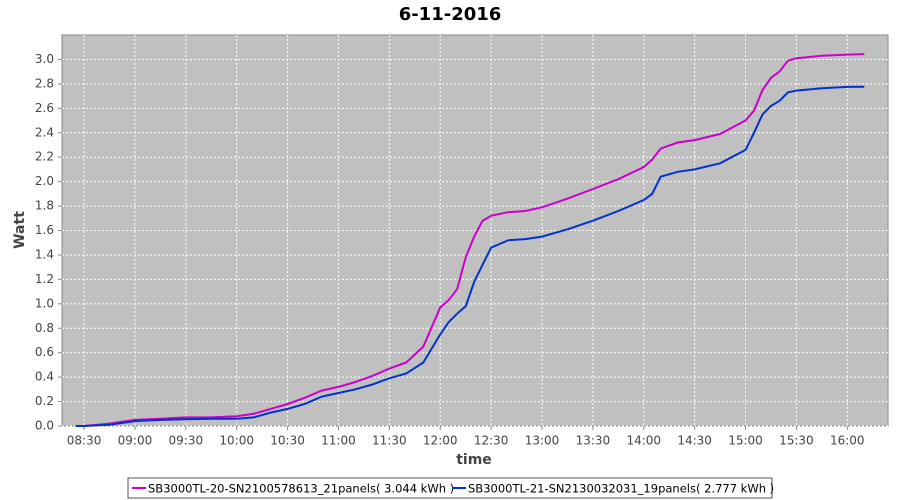 Image resolution: width=900 pixels, height=500 pixels. Describe the element at coordinates (44, 59) in the screenshot. I see `y-tick-label: 3.0` at that location.